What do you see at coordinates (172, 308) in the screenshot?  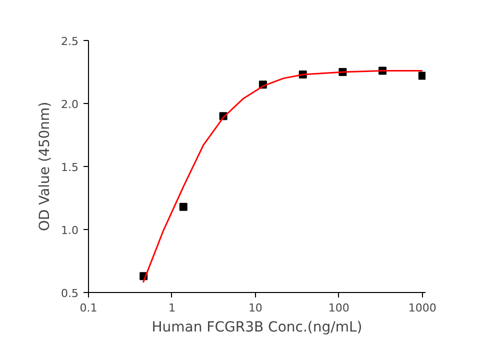 I see `x-tick-label: 1` at bounding box center [172, 308].